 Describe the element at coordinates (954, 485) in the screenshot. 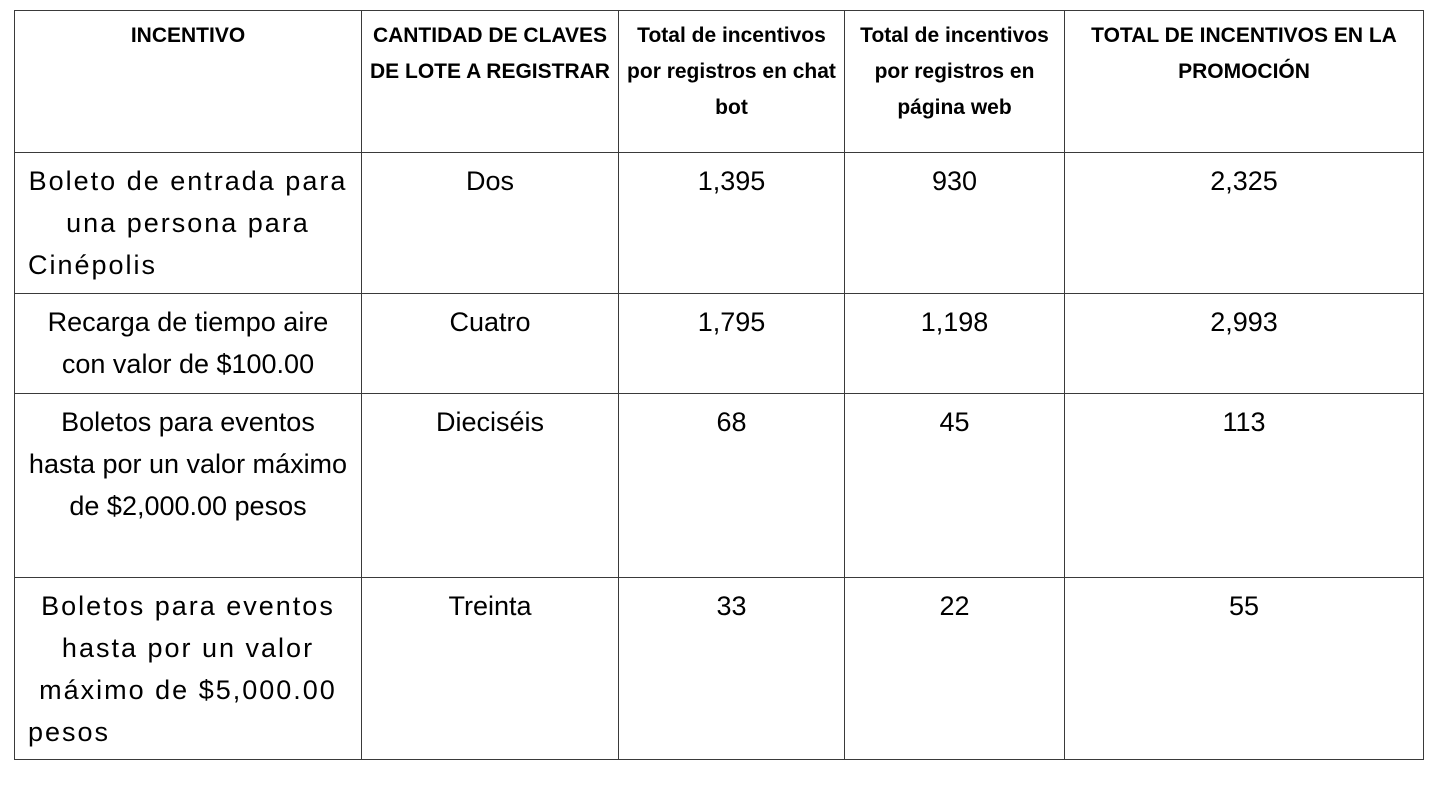

I see `cell-pagina-web: 45` at that location.